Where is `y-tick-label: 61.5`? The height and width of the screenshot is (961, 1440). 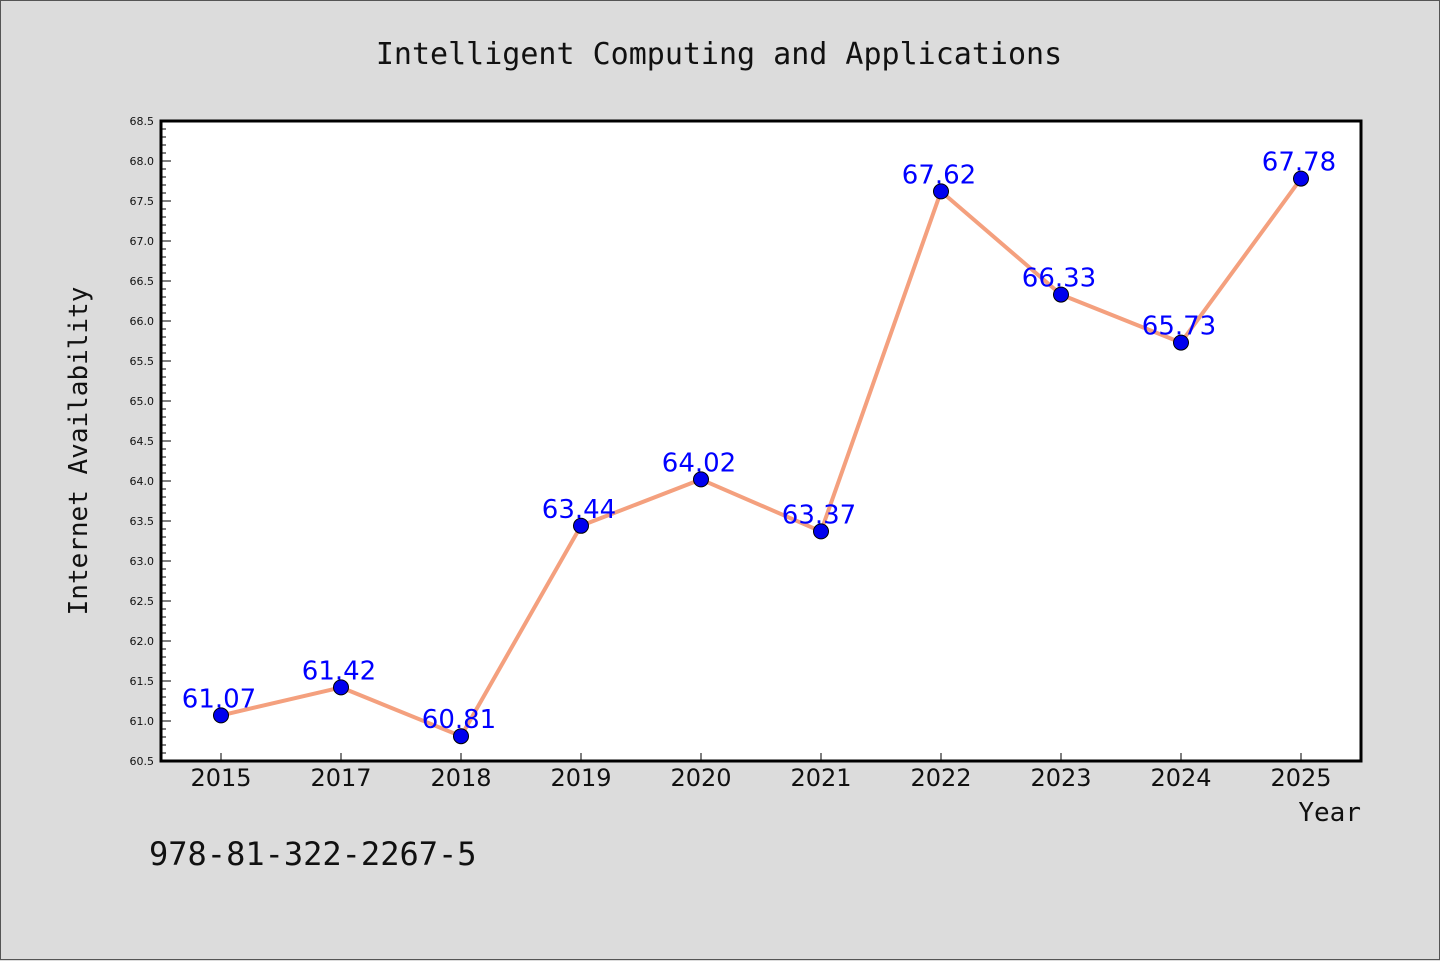
y-tick-label: 61.5 is located at coordinates (142, 681).